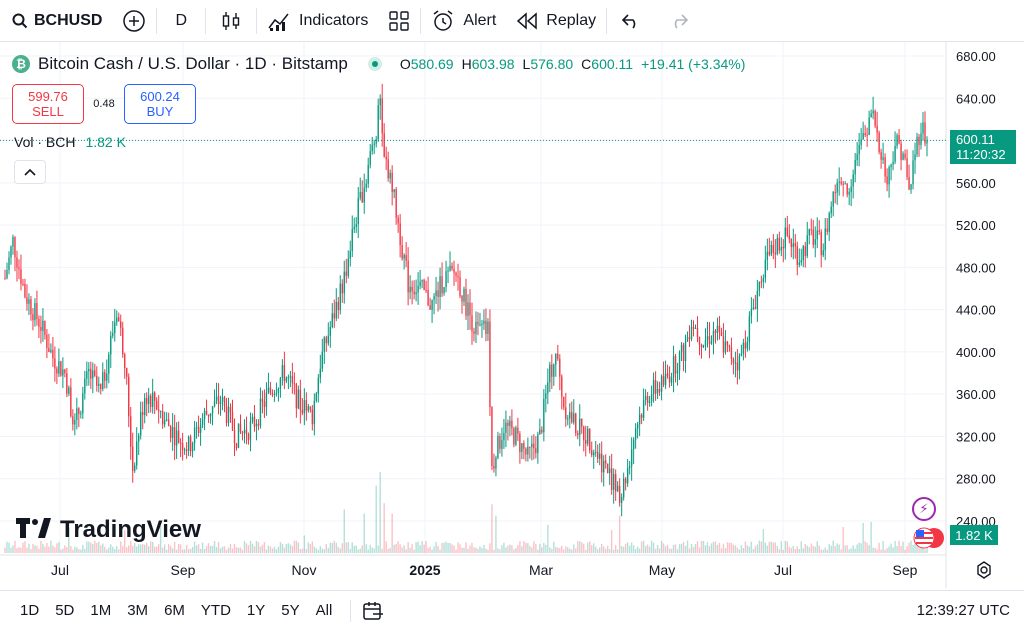 This screenshot has width=1024, height=639. Describe the element at coordinates (215, 610) in the screenshot. I see `range-ytd: YTD` at that location.